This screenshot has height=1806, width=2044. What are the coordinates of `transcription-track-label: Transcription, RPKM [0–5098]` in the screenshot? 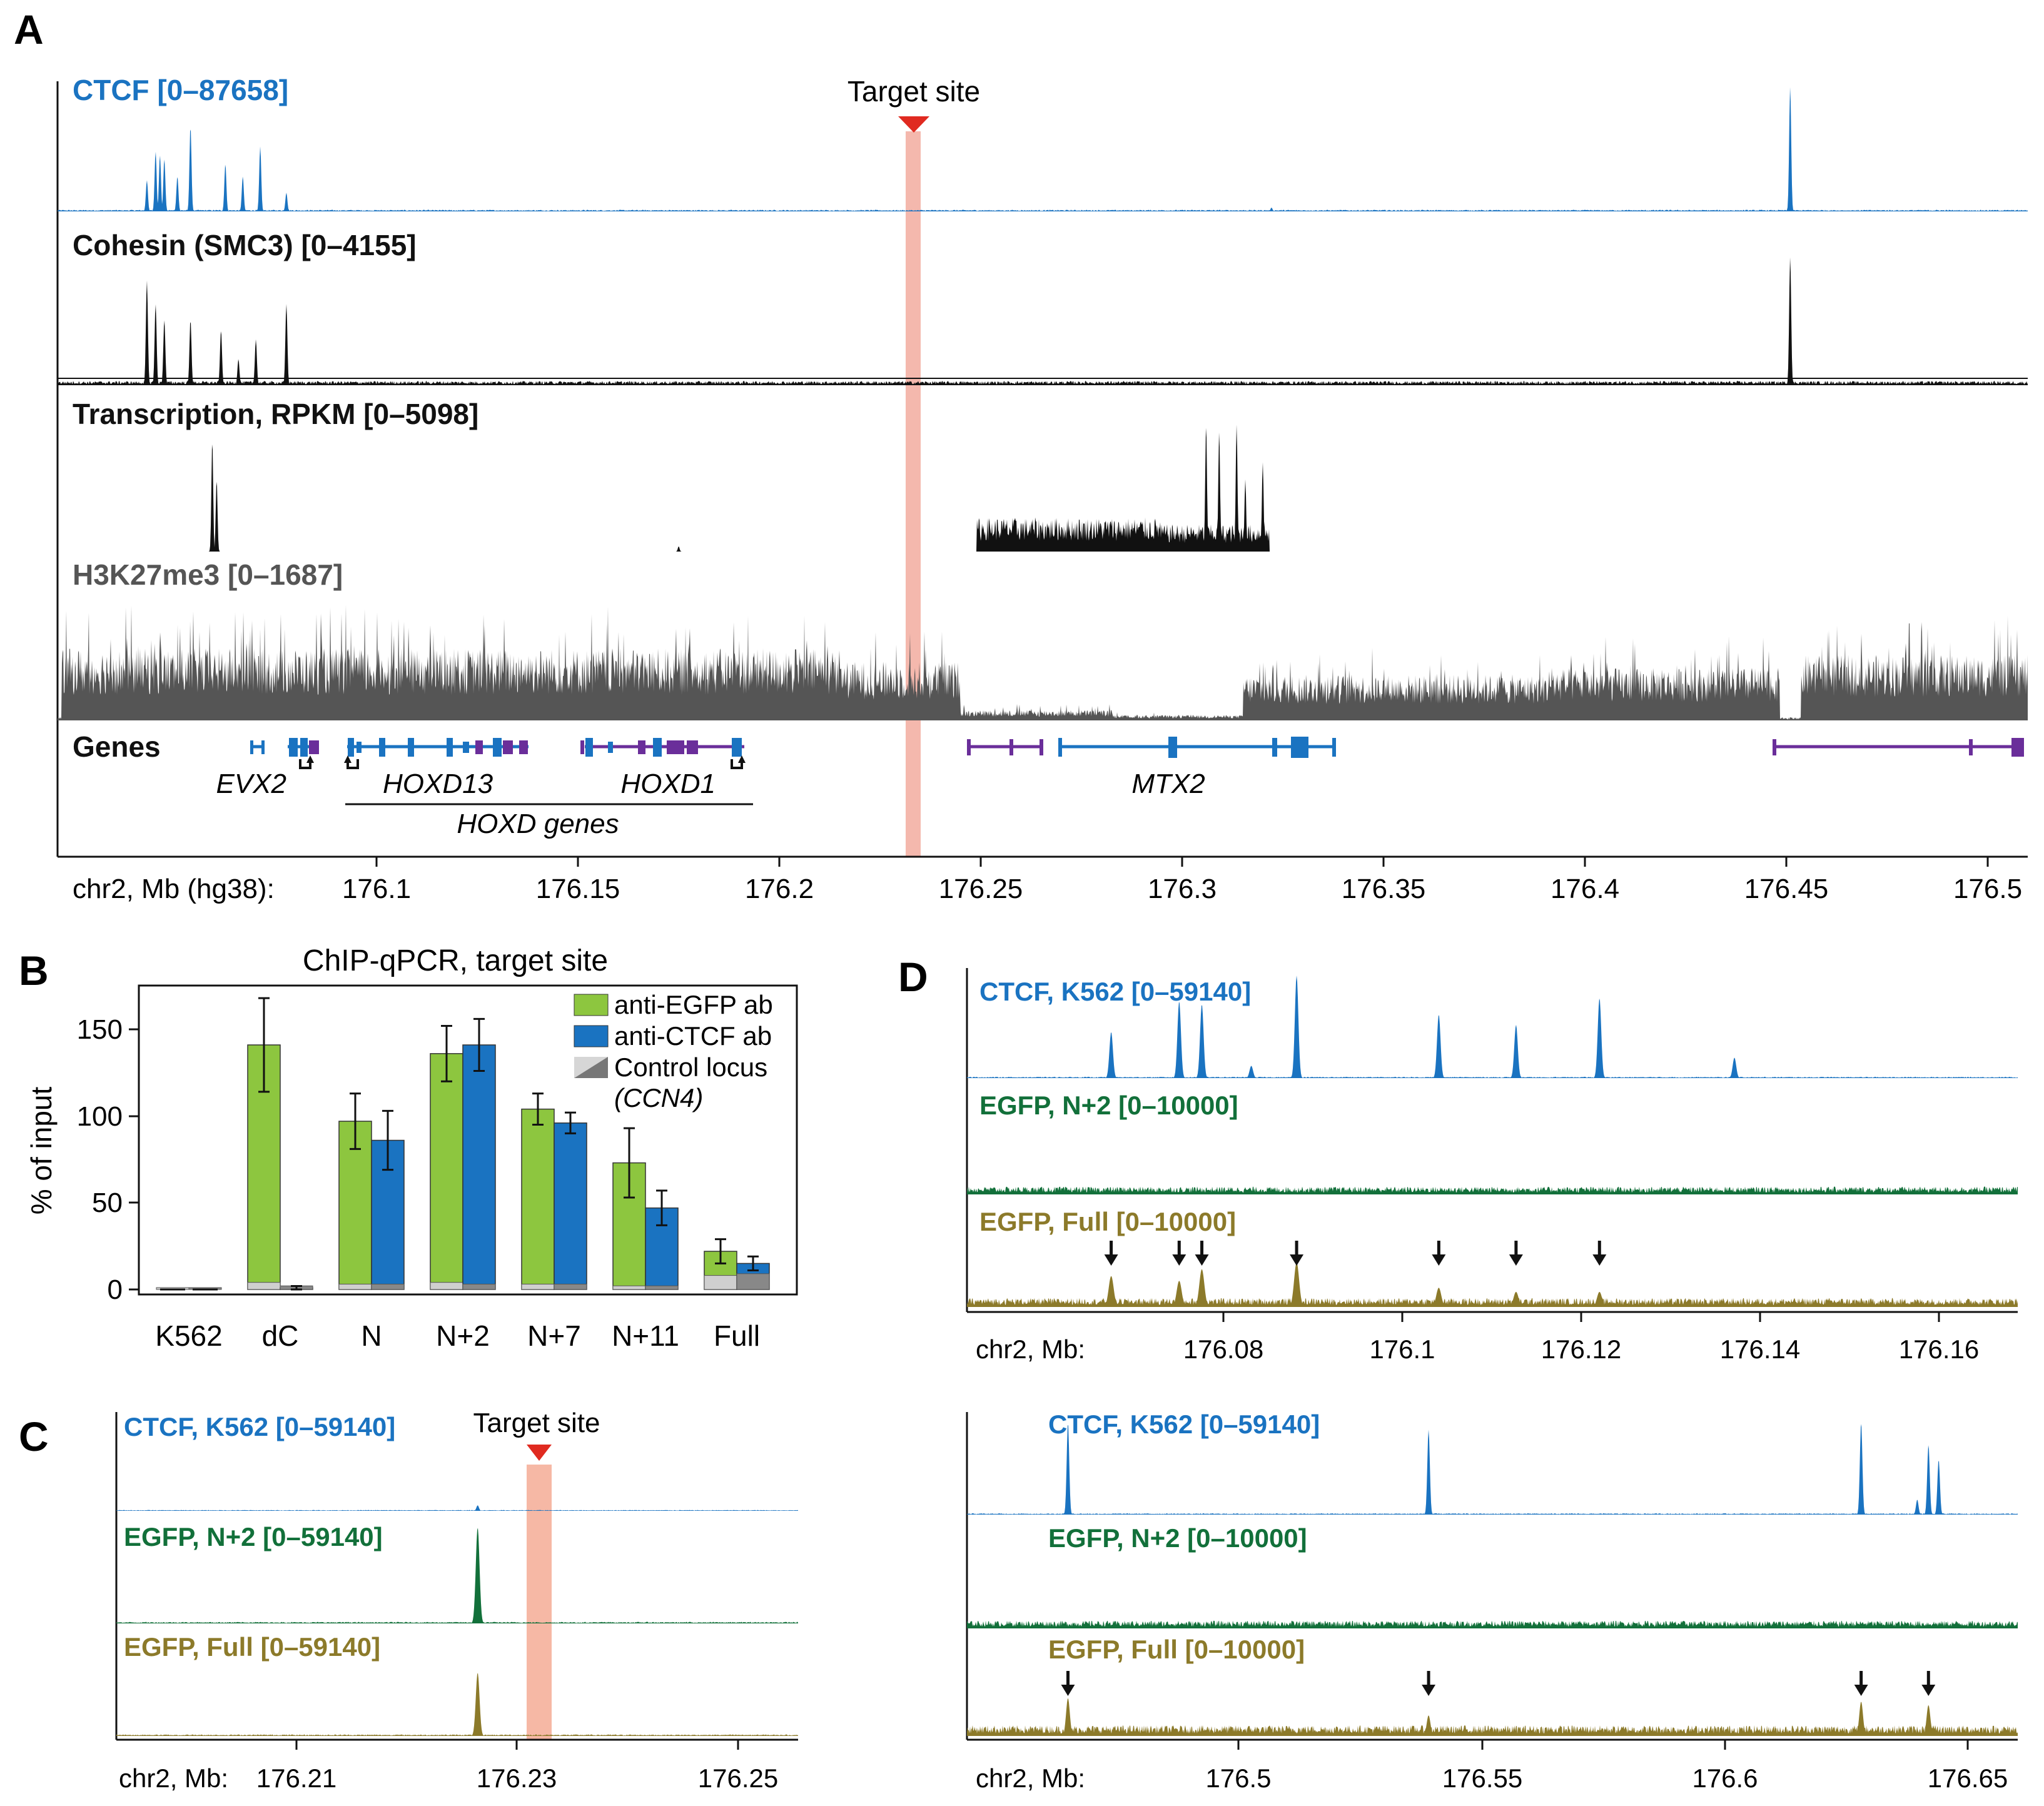 It's located at (275, 414).